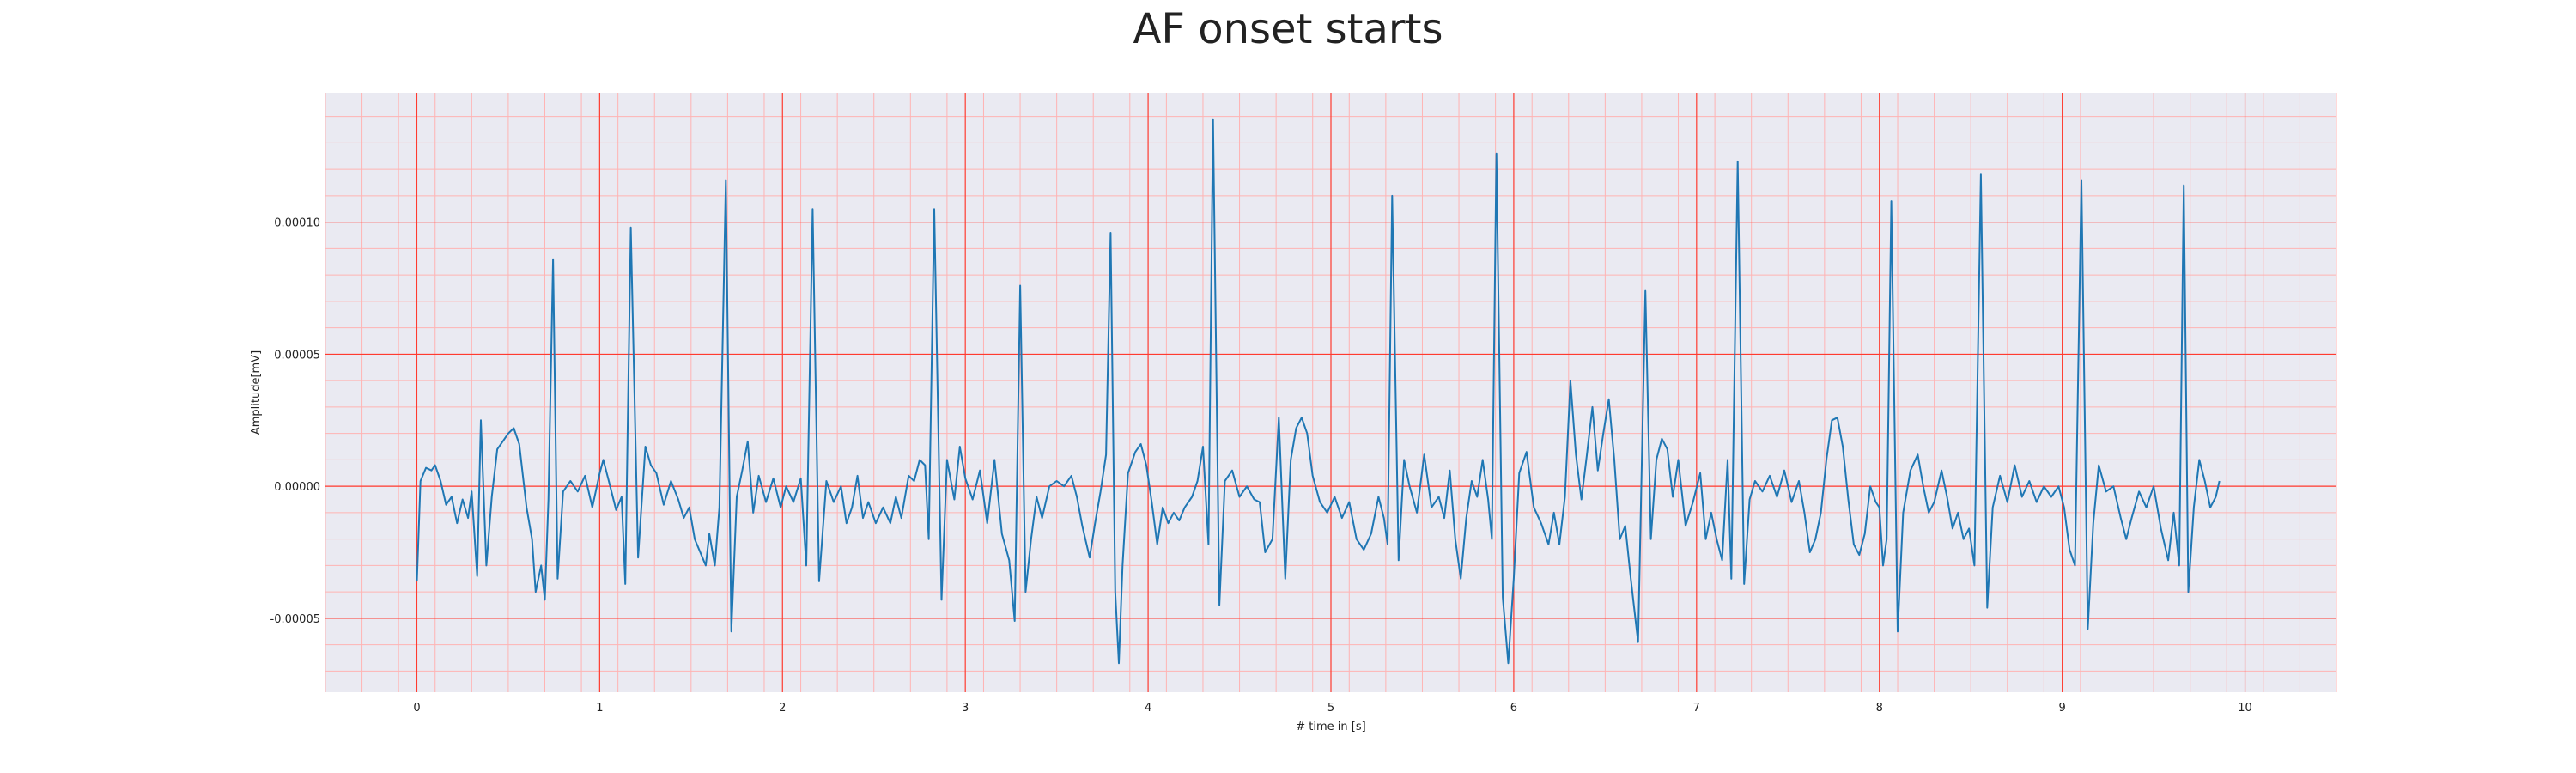  Describe the element at coordinates (297, 488) in the screenshot. I see `y-tick-label: 0.00000` at that location.